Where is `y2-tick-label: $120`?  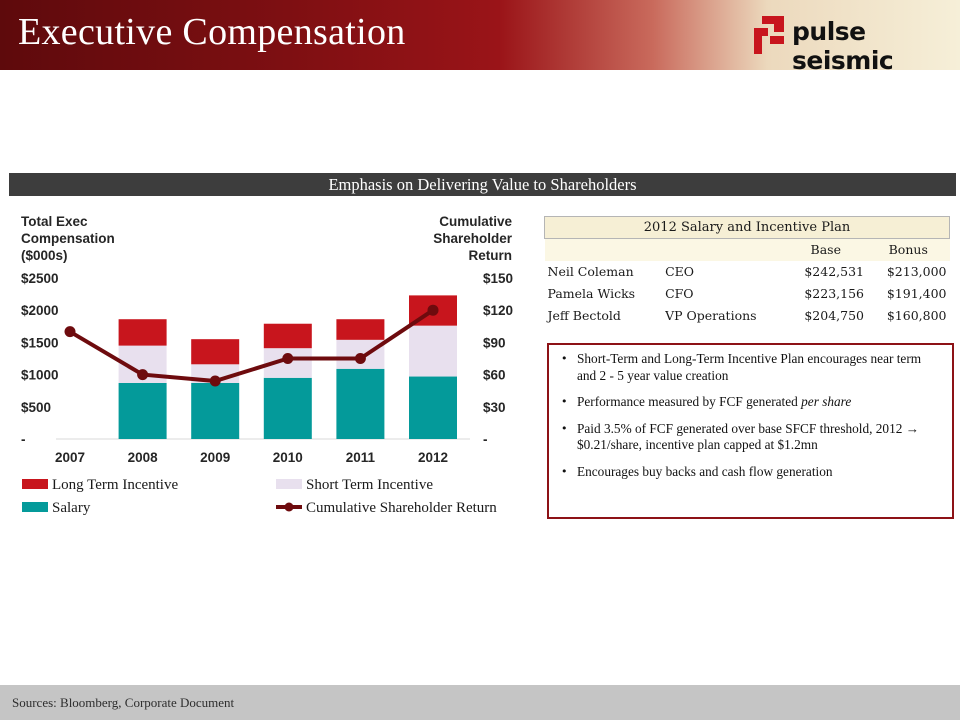 y2-tick-label: $120 is located at coordinates (498, 310).